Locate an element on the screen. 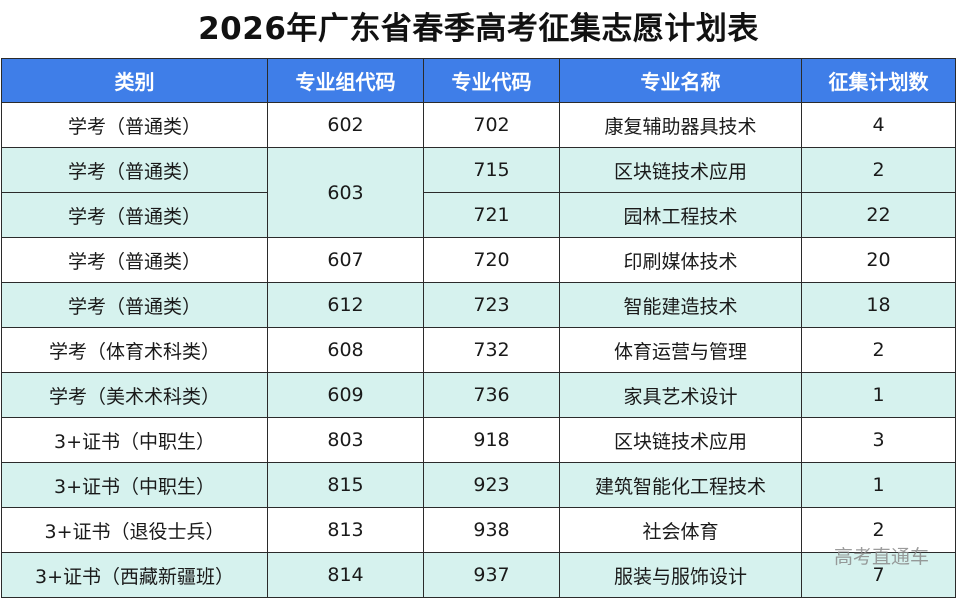 The image size is (957, 599). table-row: 3+证书（退役士兵） 813 938 社会体育 2 is located at coordinates (478, 530).